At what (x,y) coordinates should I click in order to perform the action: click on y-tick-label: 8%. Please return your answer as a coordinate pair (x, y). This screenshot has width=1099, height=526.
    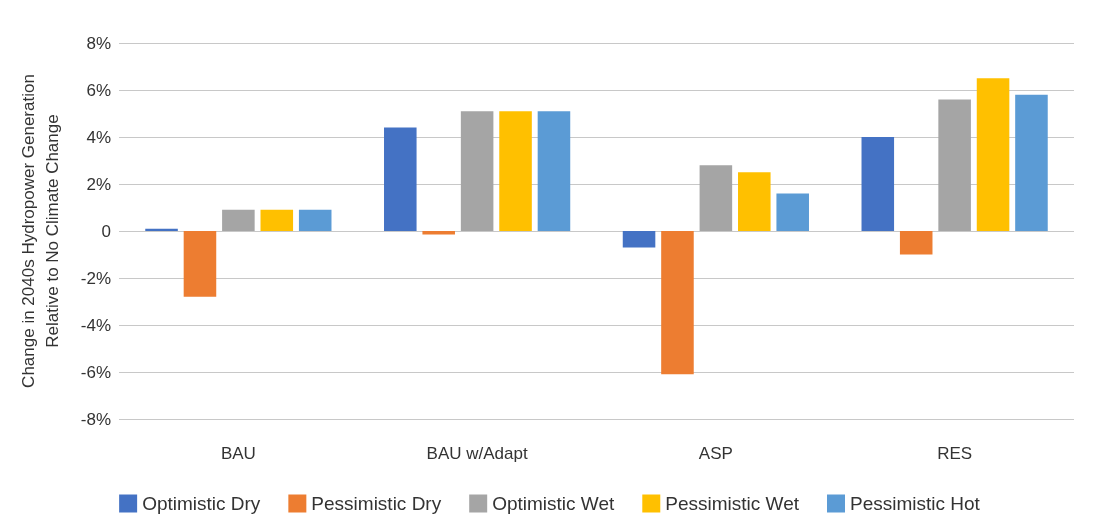
    Looking at the image, I should click on (98, 43).